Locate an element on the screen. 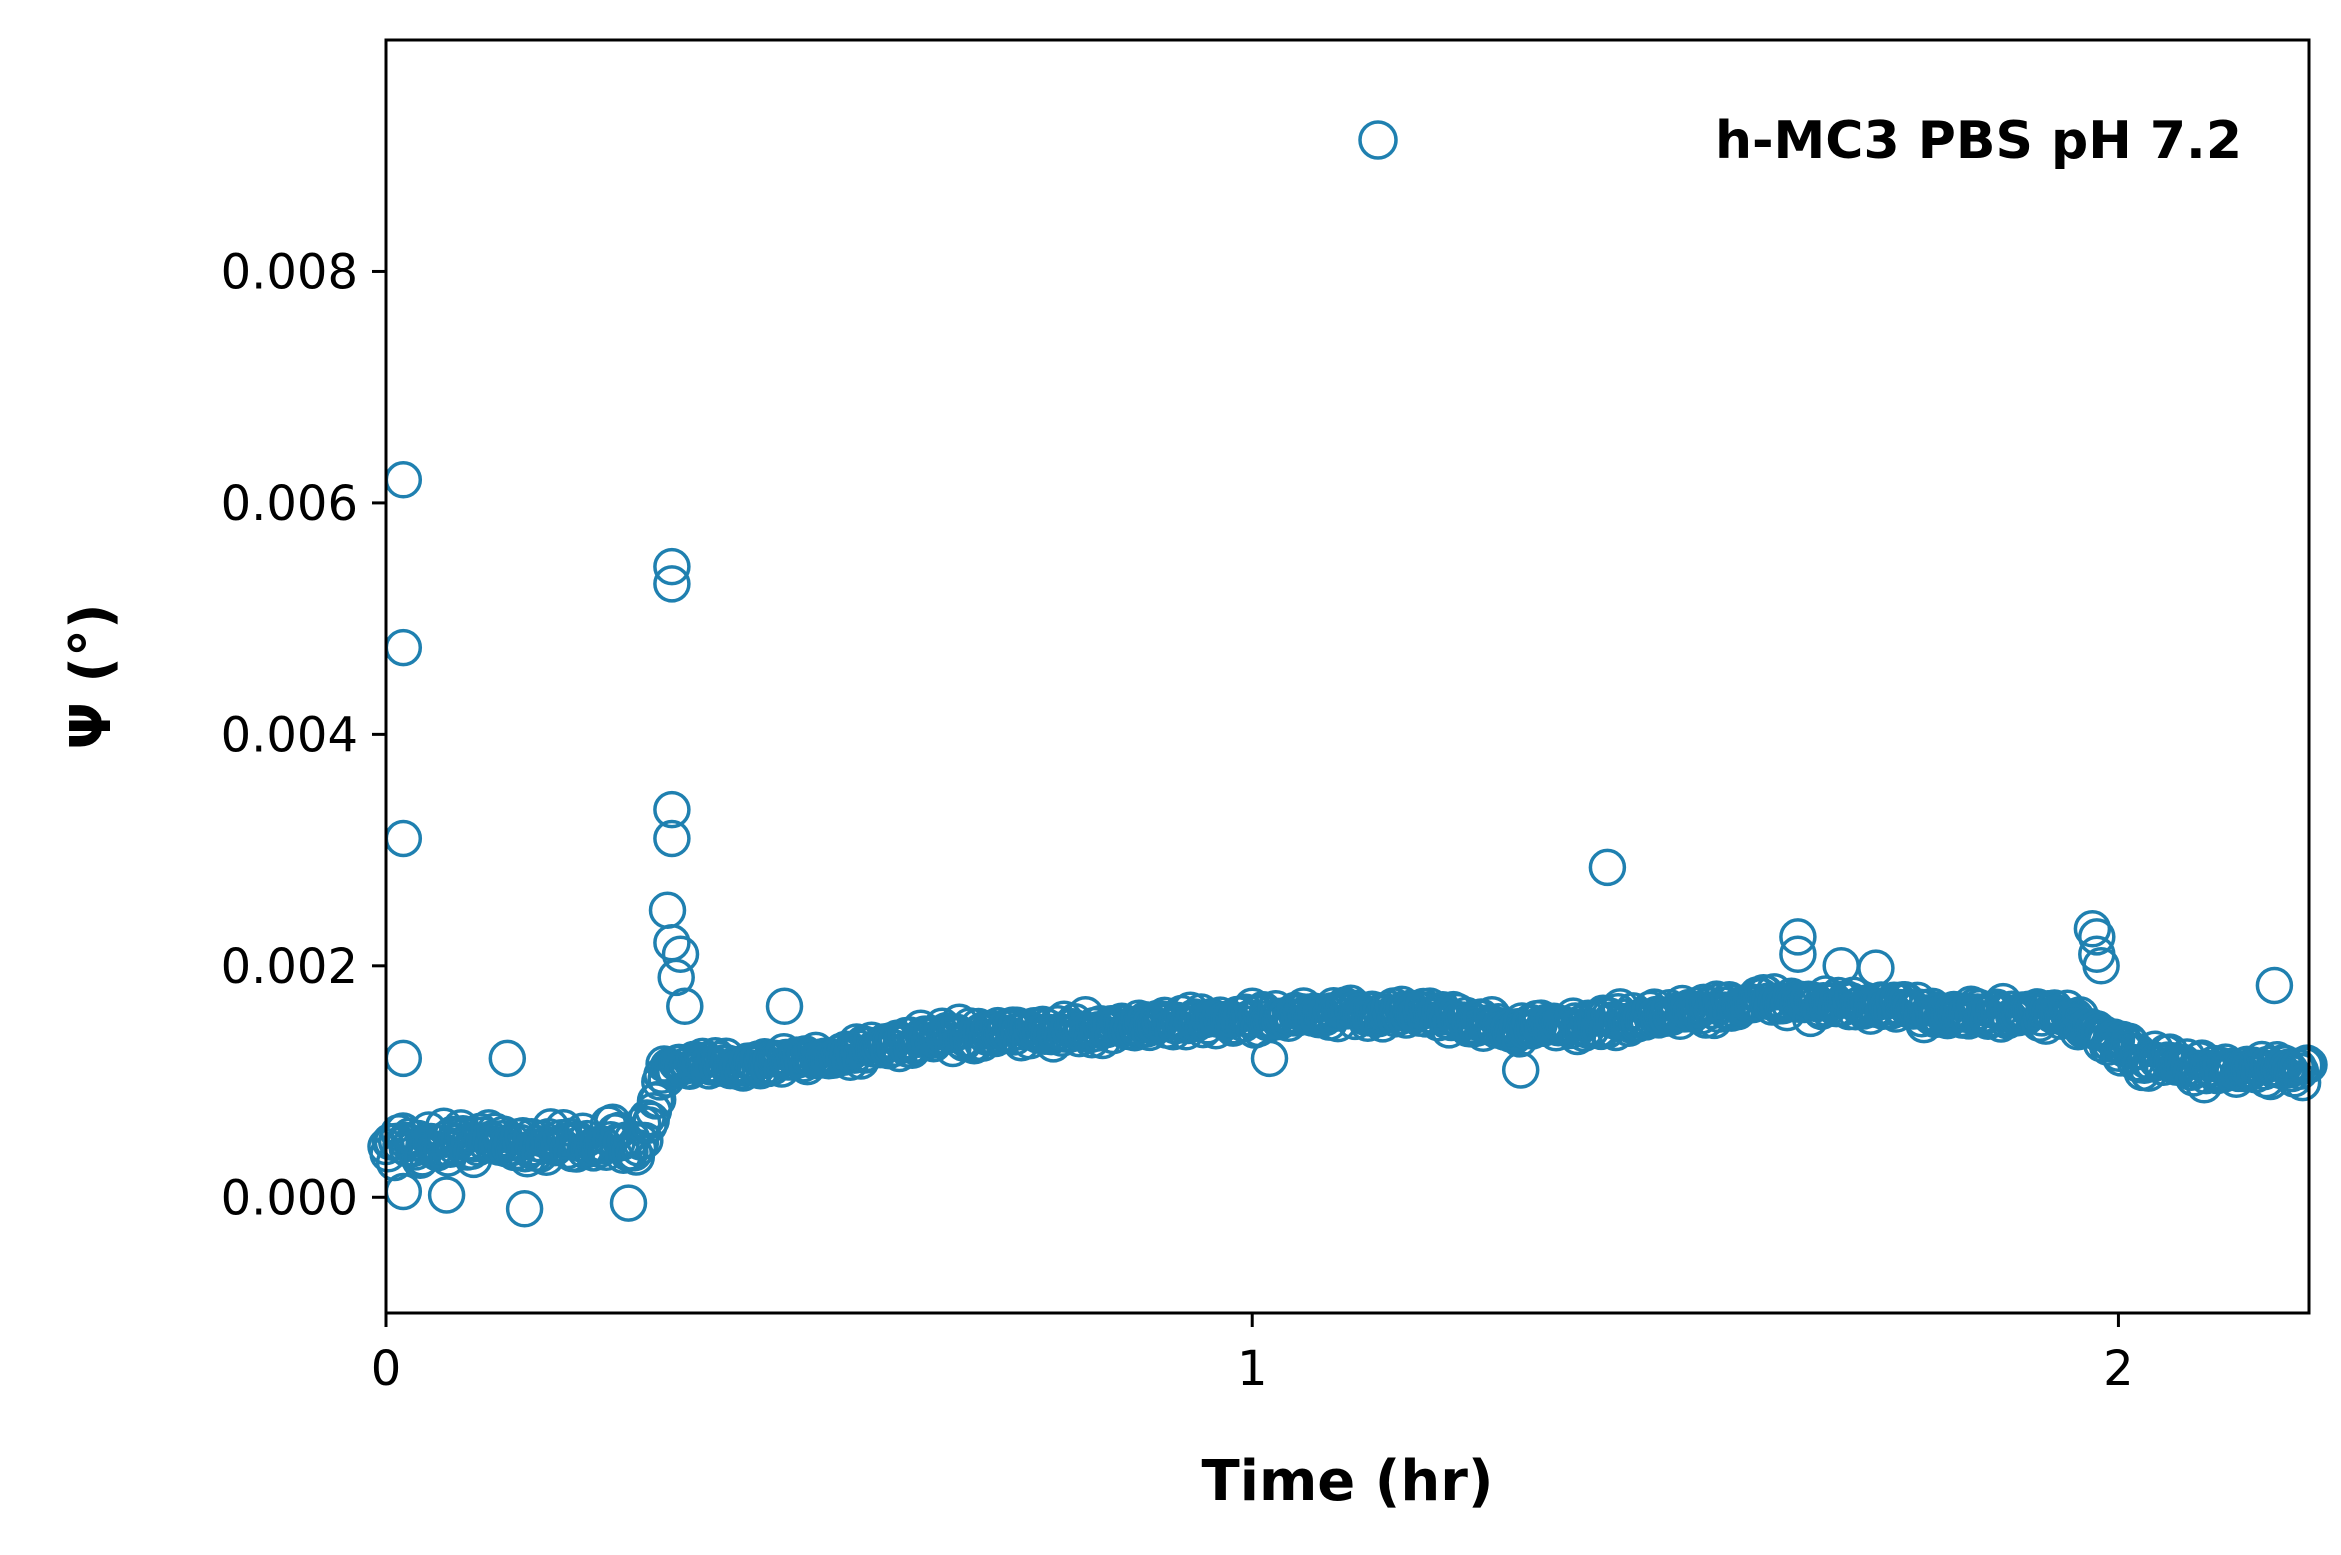  x-tick-label: 0 is located at coordinates (386, 1369).